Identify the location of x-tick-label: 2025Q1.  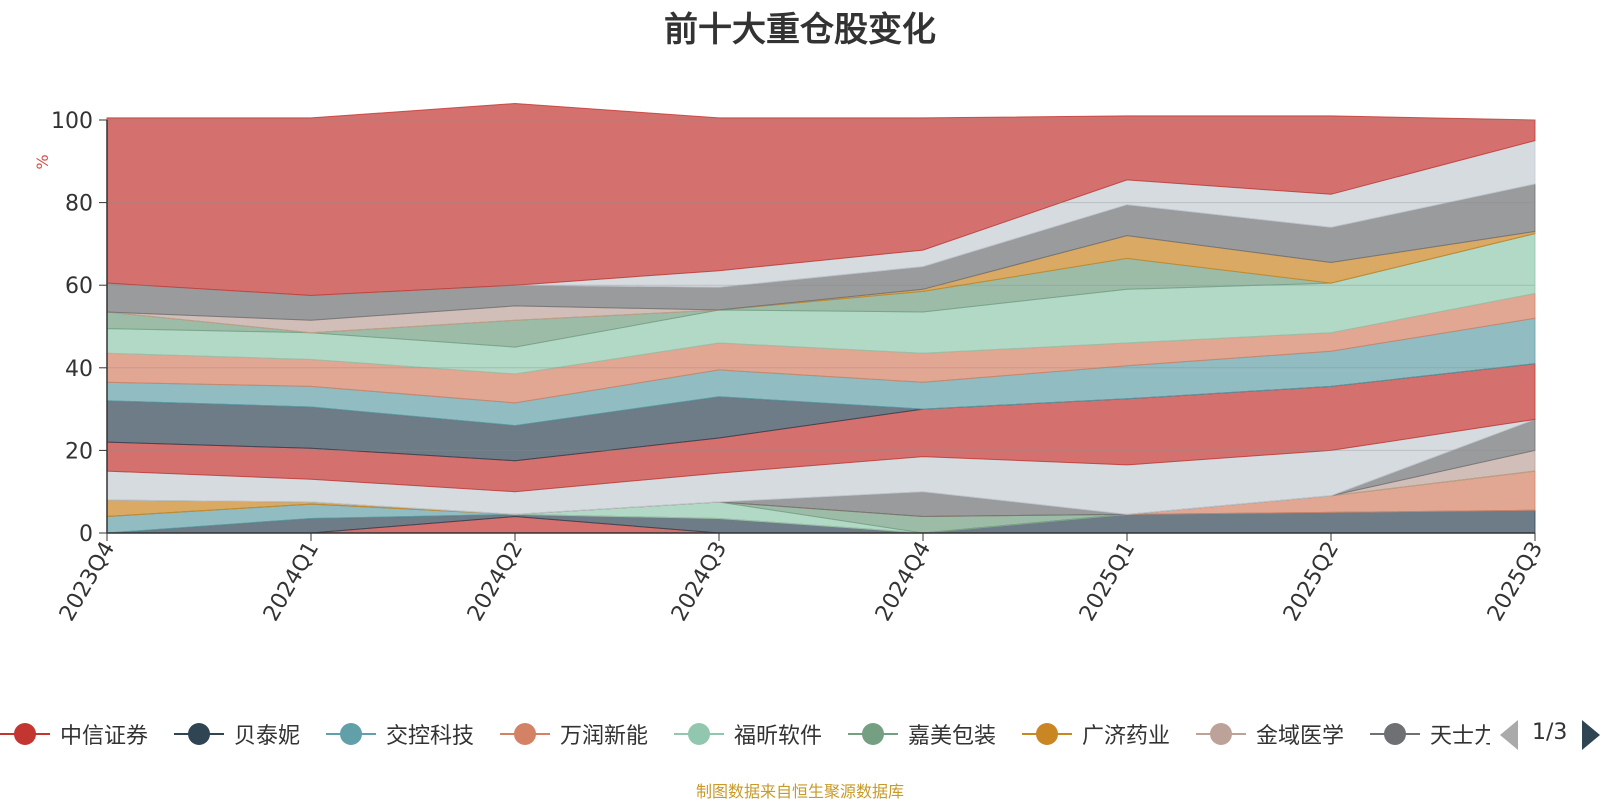
(1107, 582).